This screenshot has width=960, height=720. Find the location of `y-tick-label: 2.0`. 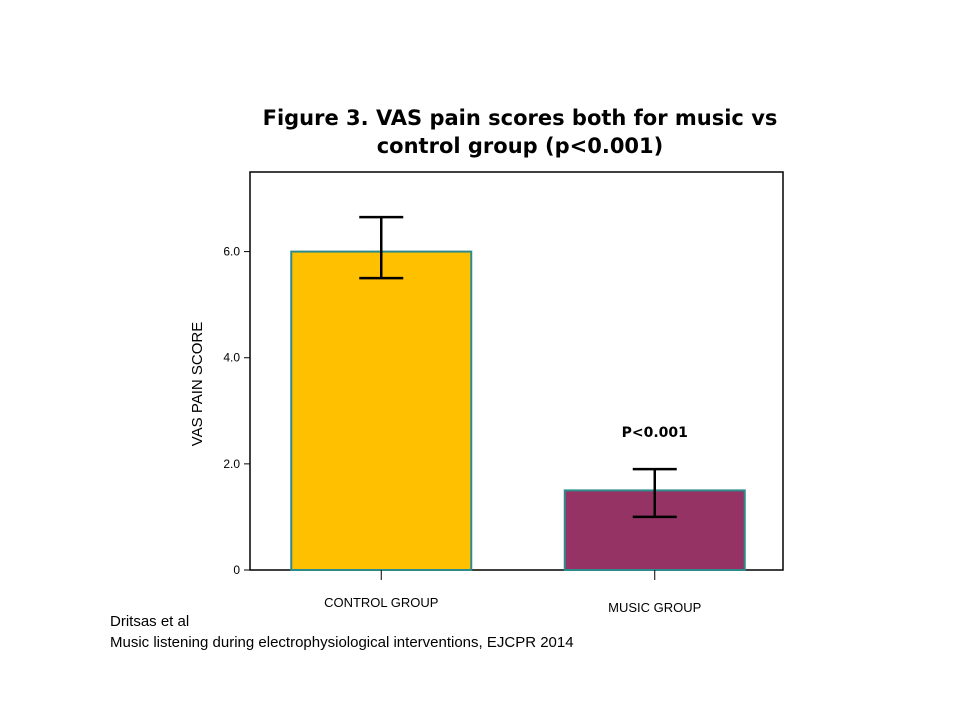

y-tick-label: 2.0 is located at coordinates (231, 464).